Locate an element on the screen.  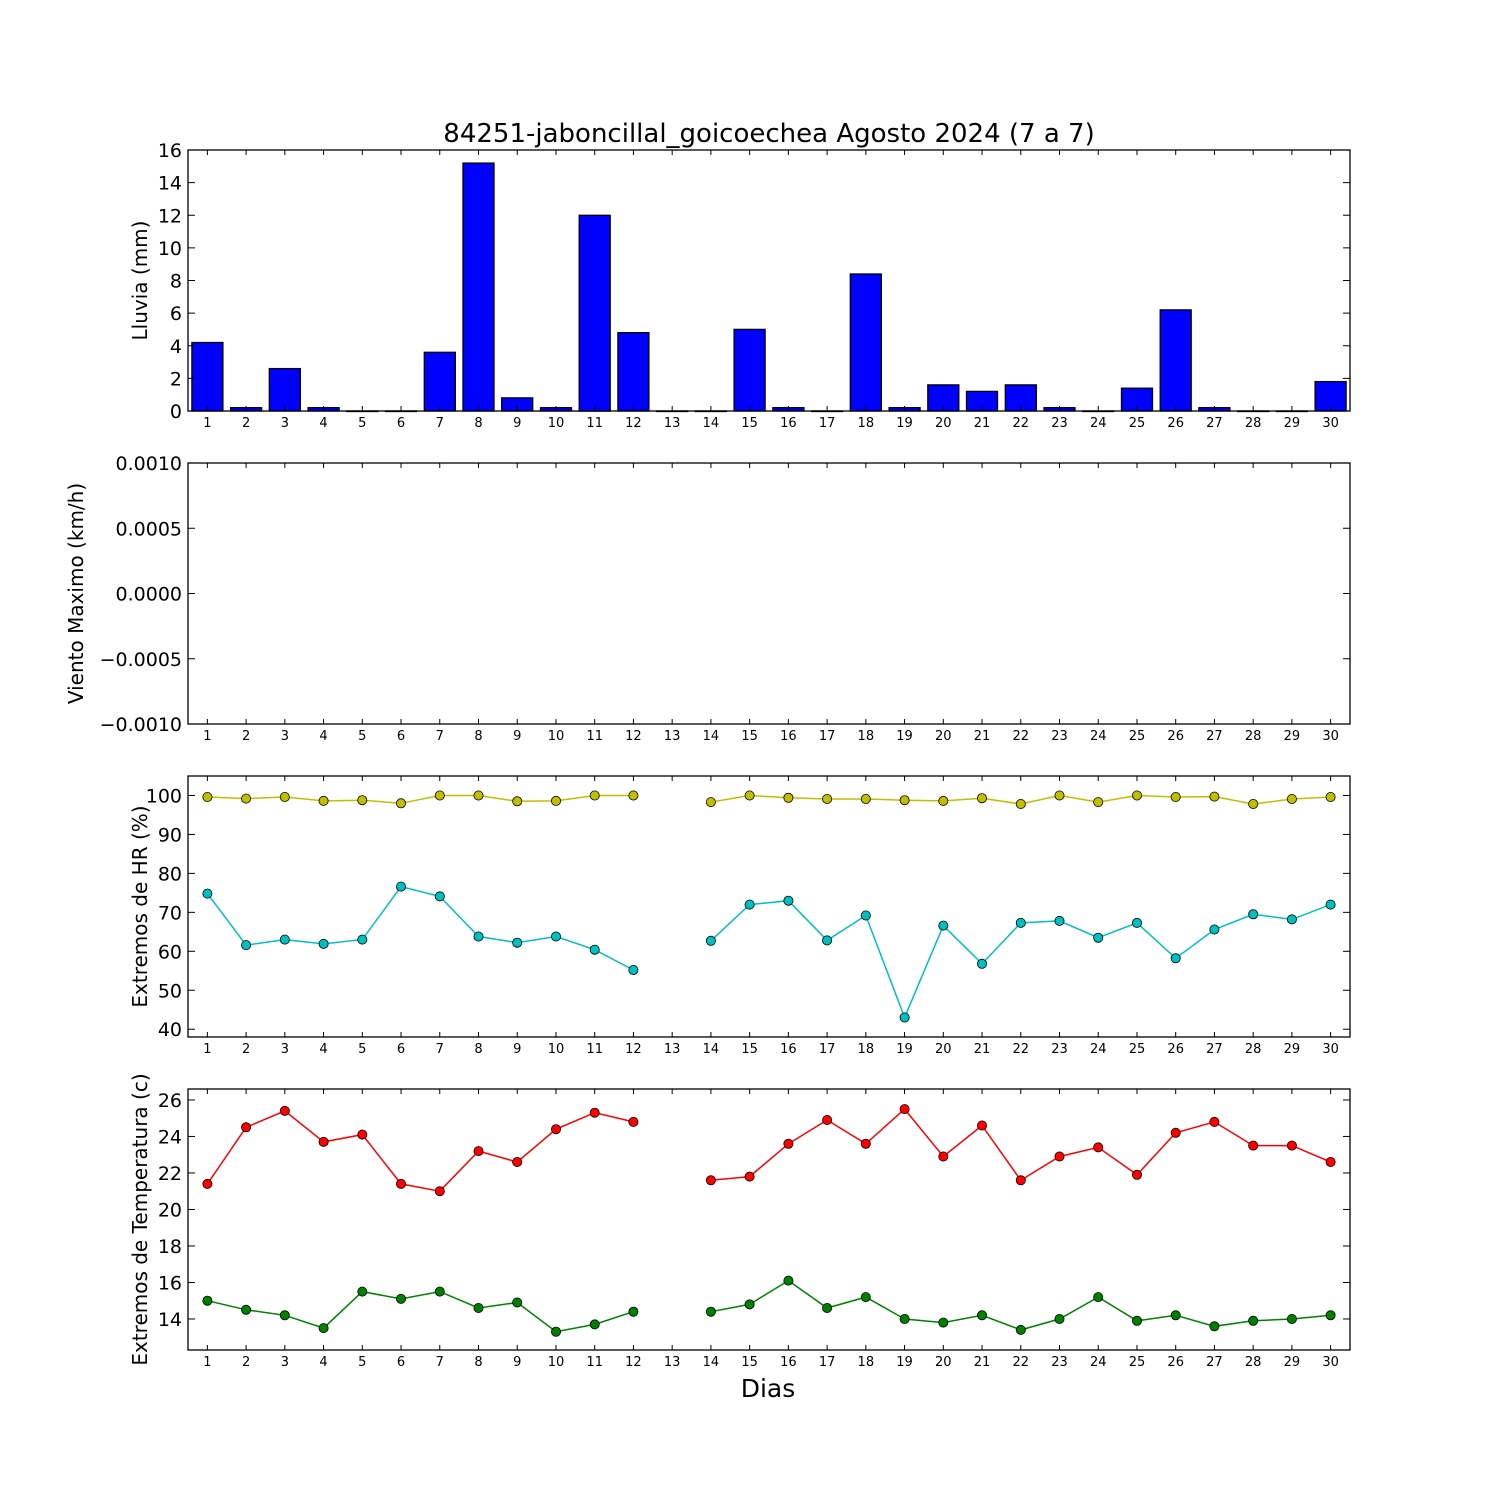
temperature-xtick-label: 4 is located at coordinates (323, 1362).